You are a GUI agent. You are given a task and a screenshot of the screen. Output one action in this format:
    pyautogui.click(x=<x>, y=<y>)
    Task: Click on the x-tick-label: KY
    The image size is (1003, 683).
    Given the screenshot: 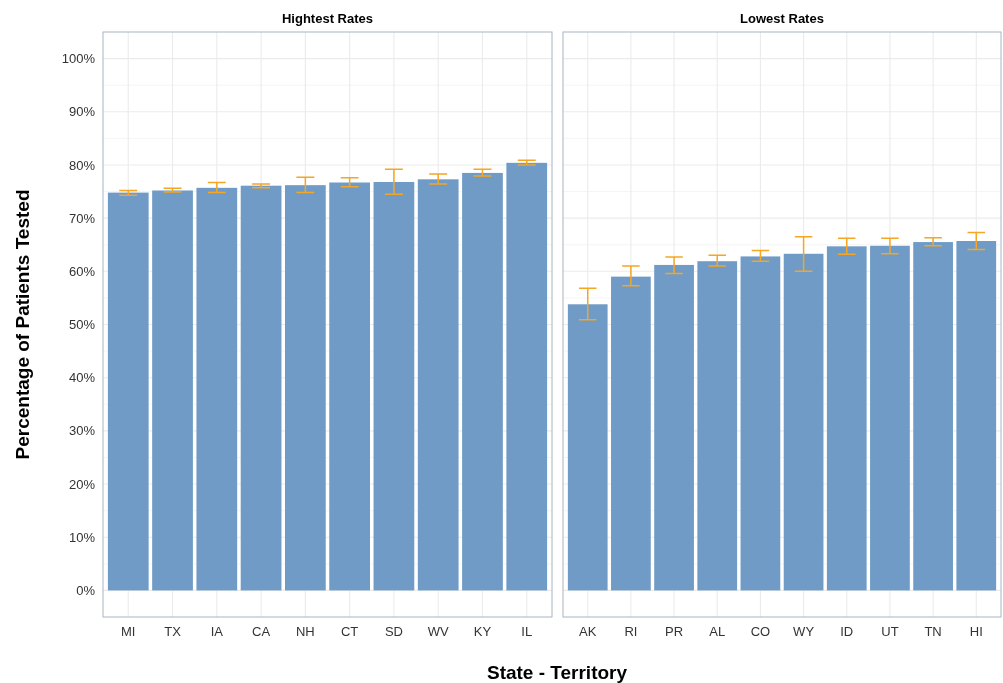 What is the action you would take?
    pyautogui.click(x=482, y=631)
    